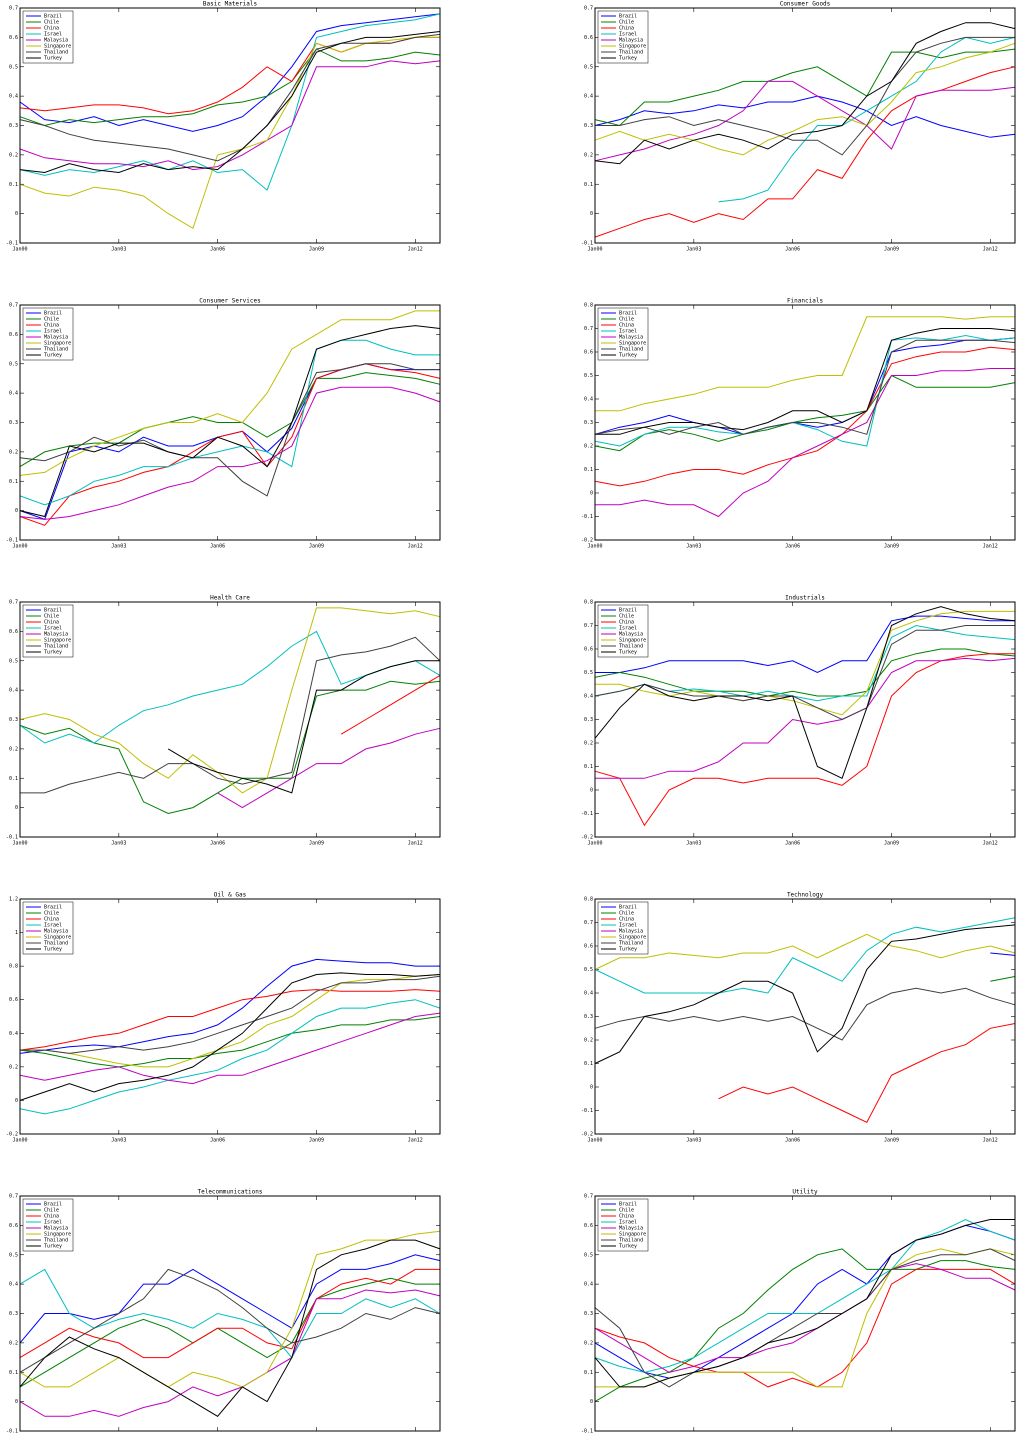 This screenshot has width=1016, height=1434. I want to click on chart-title: Utility, so click(805, 1192).